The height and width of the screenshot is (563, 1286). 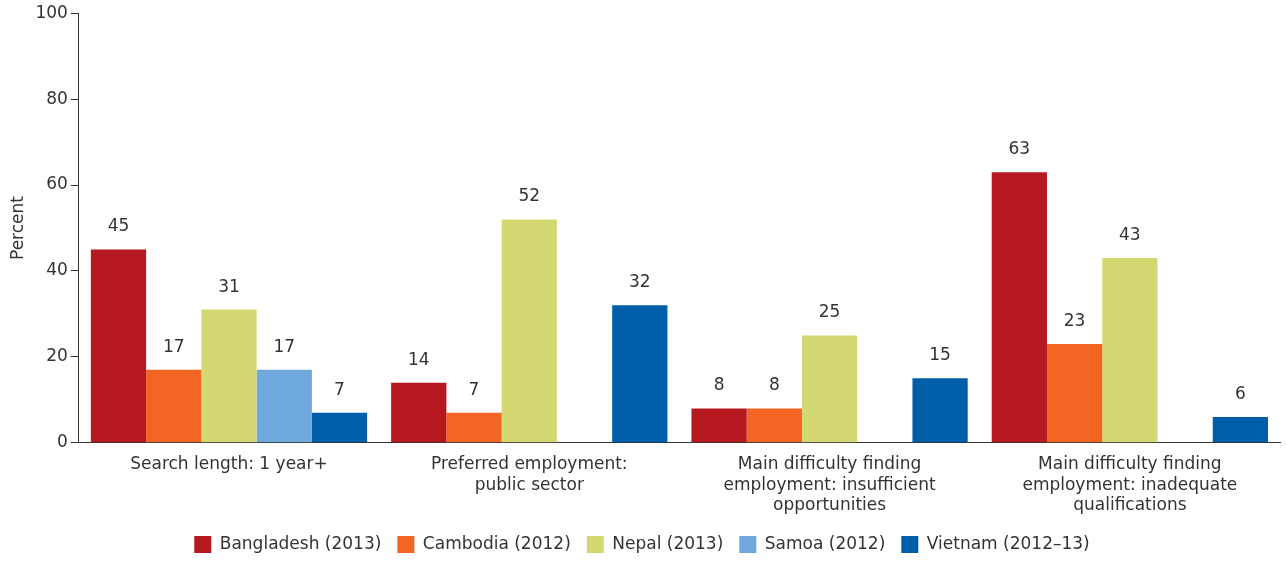 What do you see at coordinates (57, 97) in the screenshot?
I see `y-tick-label: 80` at bounding box center [57, 97].